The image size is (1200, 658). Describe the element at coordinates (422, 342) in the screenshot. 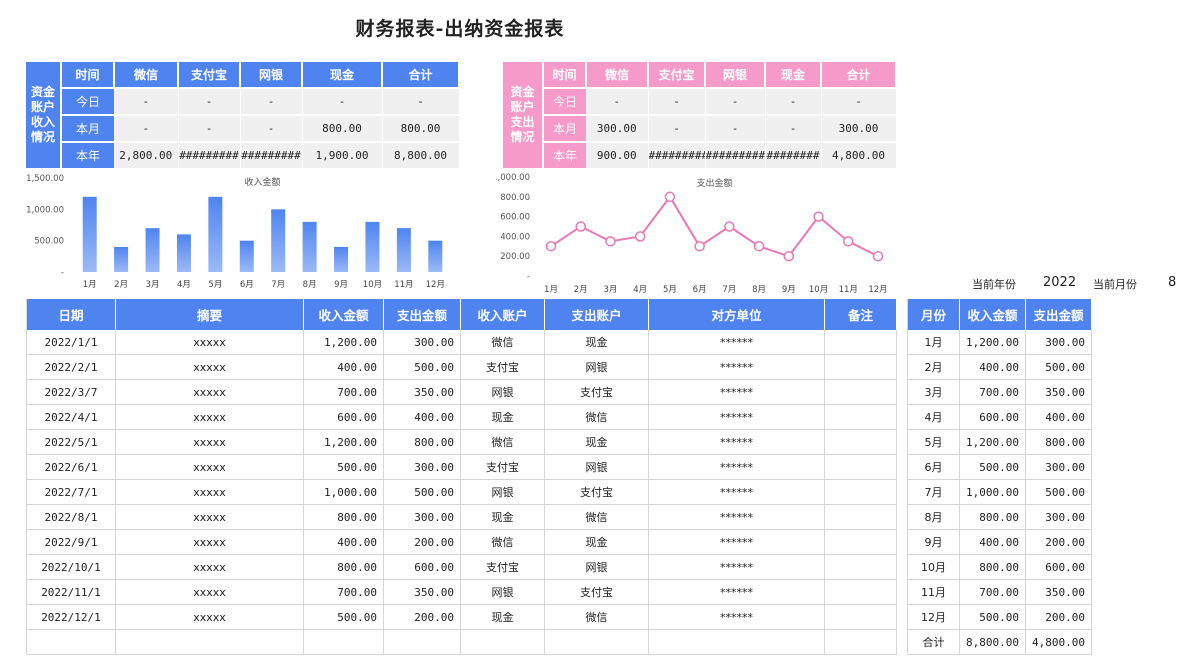

I see `cell-expense-amount: 300.00` at that location.